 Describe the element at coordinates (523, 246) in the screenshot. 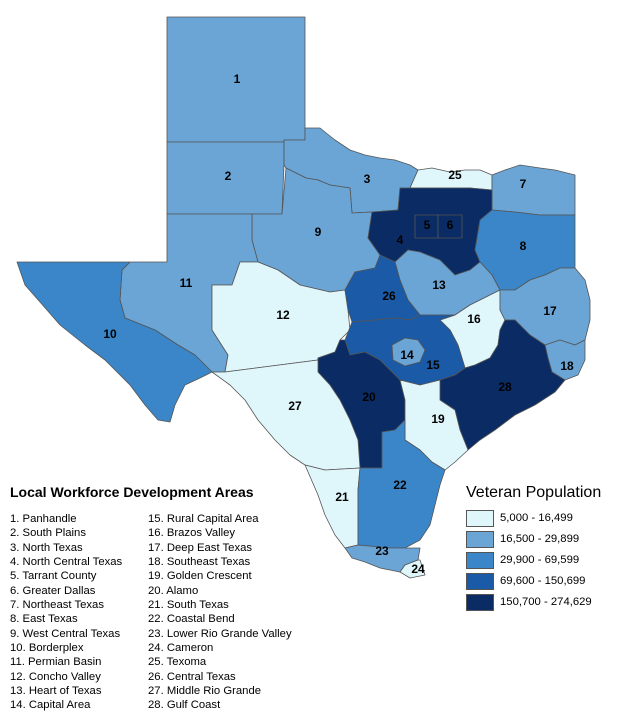

I see `label-8: 8` at that location.